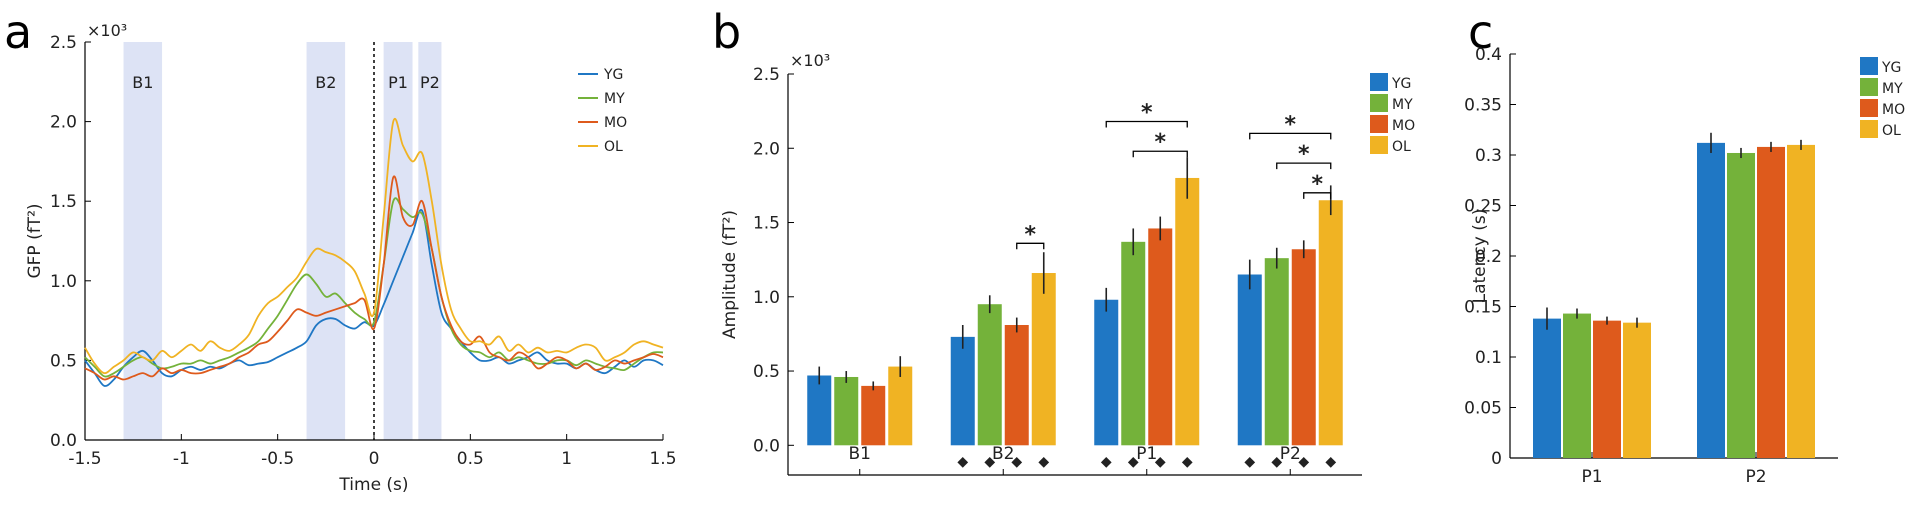  What do you see at coordinates (373, 485) in the screenshot?
I see `x-axis-label: Time (s)` at bounding box center [373, 485].